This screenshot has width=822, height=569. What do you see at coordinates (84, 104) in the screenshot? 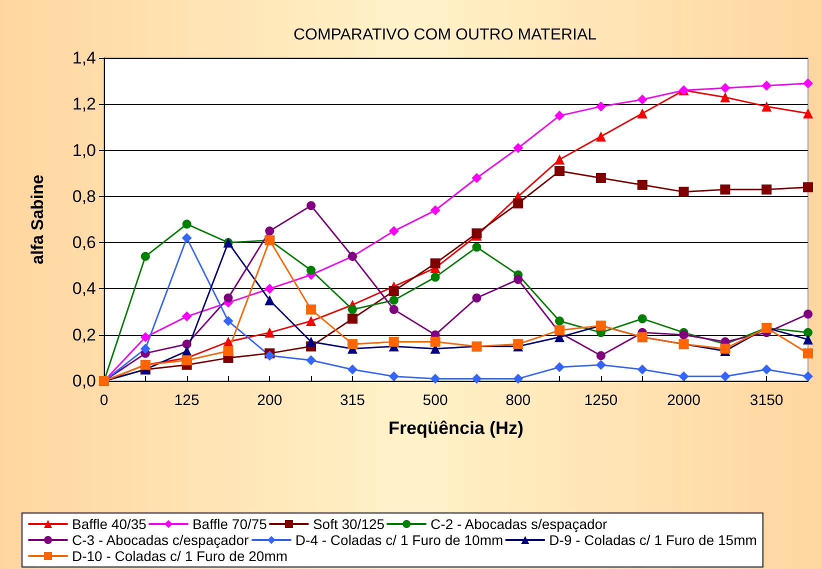
I see `y-tick-label: 1,2` at bounding box center [84, 104].